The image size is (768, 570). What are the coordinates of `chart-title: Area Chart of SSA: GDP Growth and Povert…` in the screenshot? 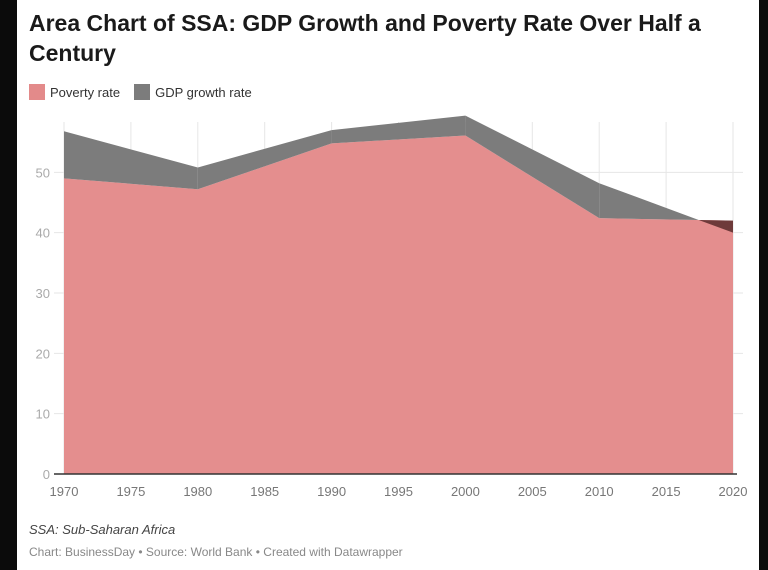 It's located at (365, 38).